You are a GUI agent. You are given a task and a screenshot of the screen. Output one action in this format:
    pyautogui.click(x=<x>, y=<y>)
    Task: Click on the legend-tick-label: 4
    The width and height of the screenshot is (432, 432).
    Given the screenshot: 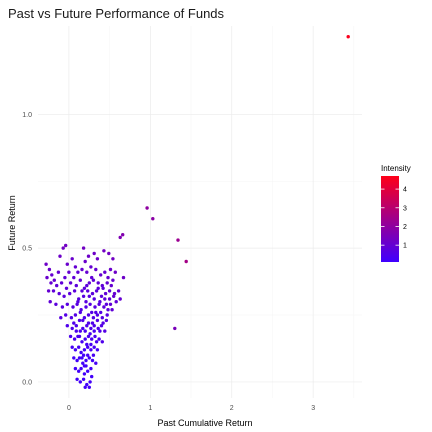 What is the action you would take?
    pyautogui.click(x=405, y=190)
    